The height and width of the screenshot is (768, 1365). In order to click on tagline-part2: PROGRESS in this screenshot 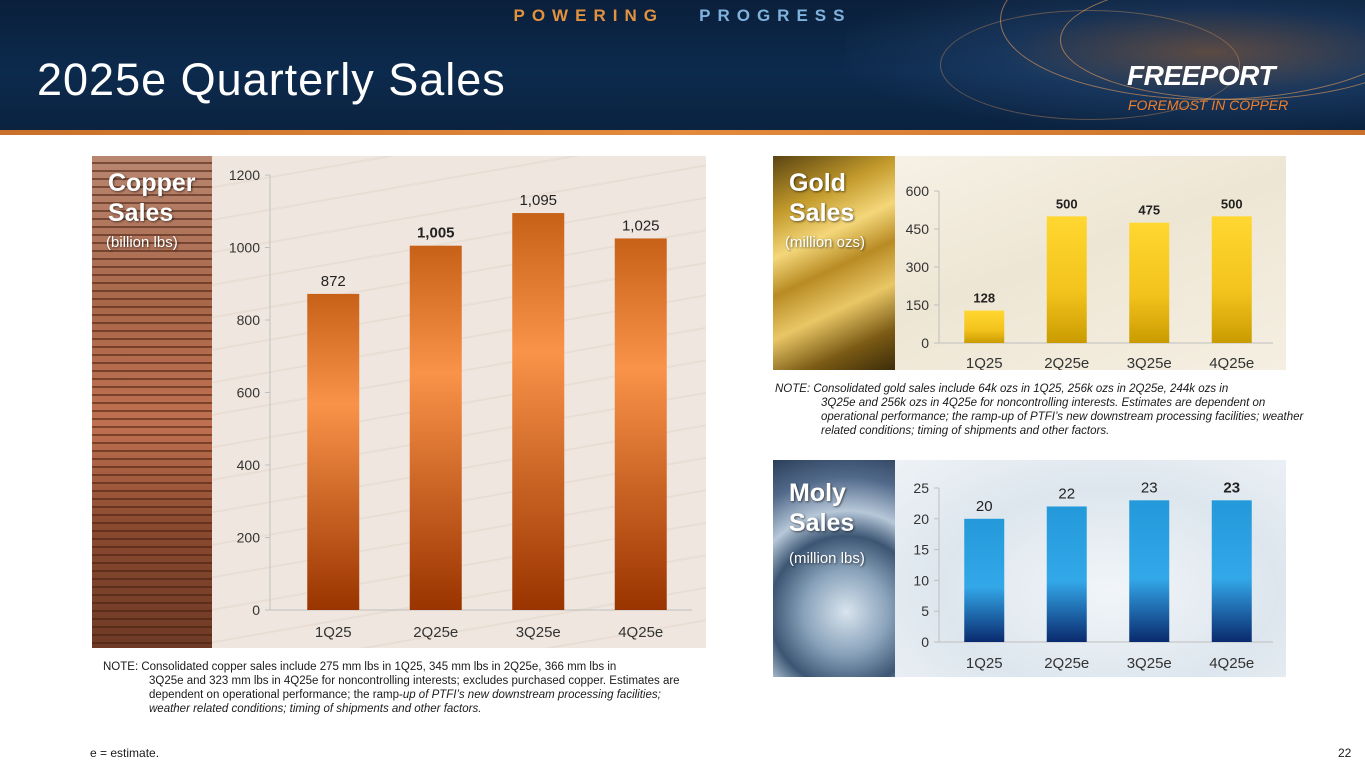, I will do `click(775, 15)`.